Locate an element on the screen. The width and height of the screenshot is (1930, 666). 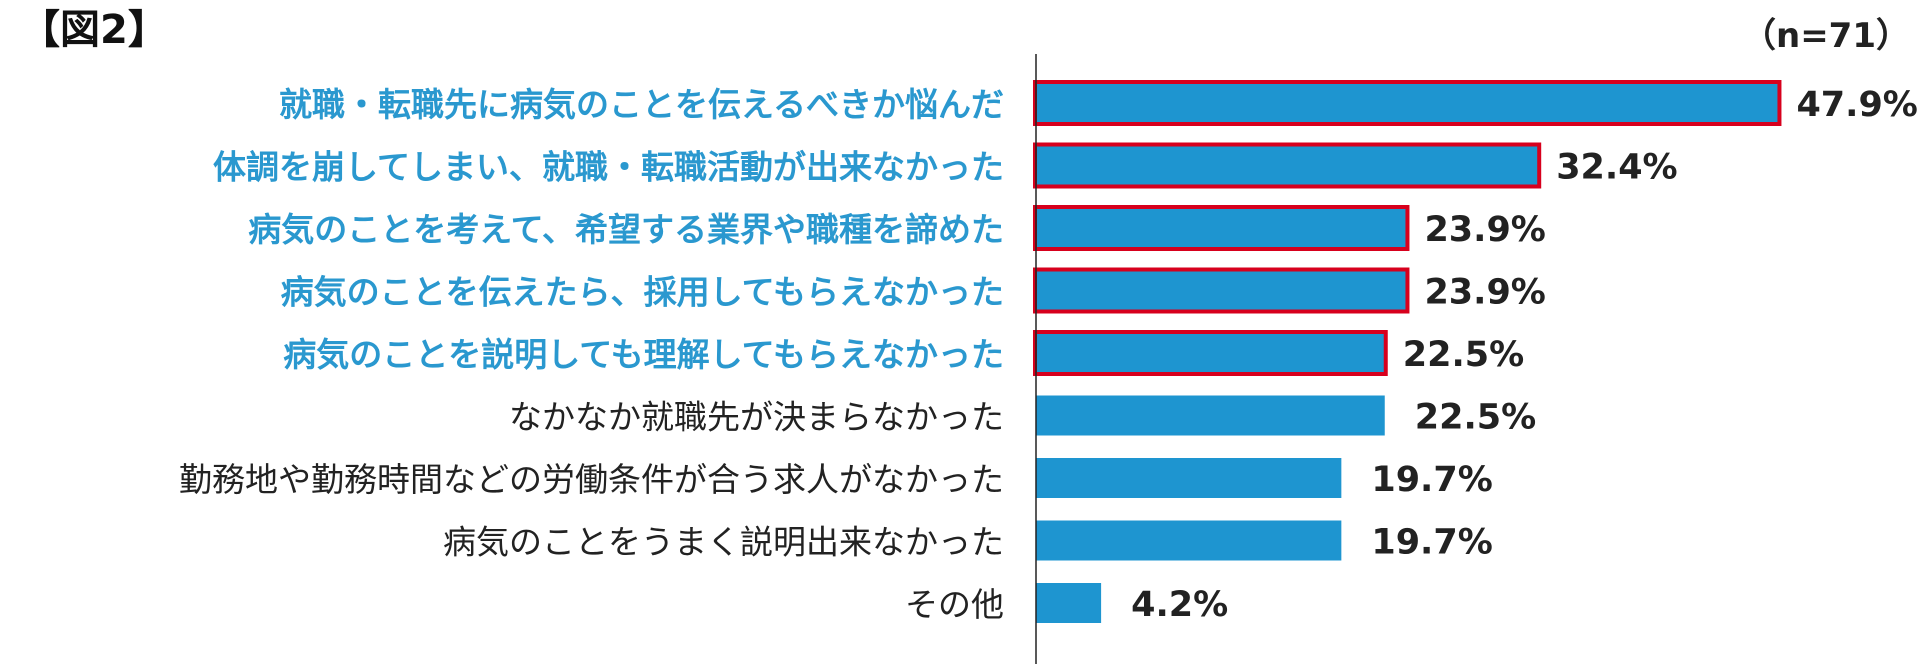
value-label-3: 23.9% is located at coordinates (1484, 230).